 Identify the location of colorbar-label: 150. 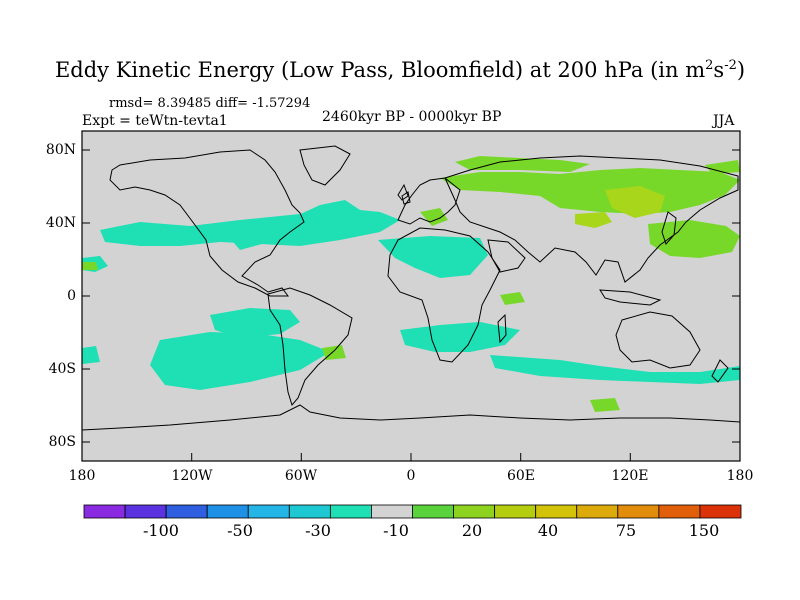
(704, 530).